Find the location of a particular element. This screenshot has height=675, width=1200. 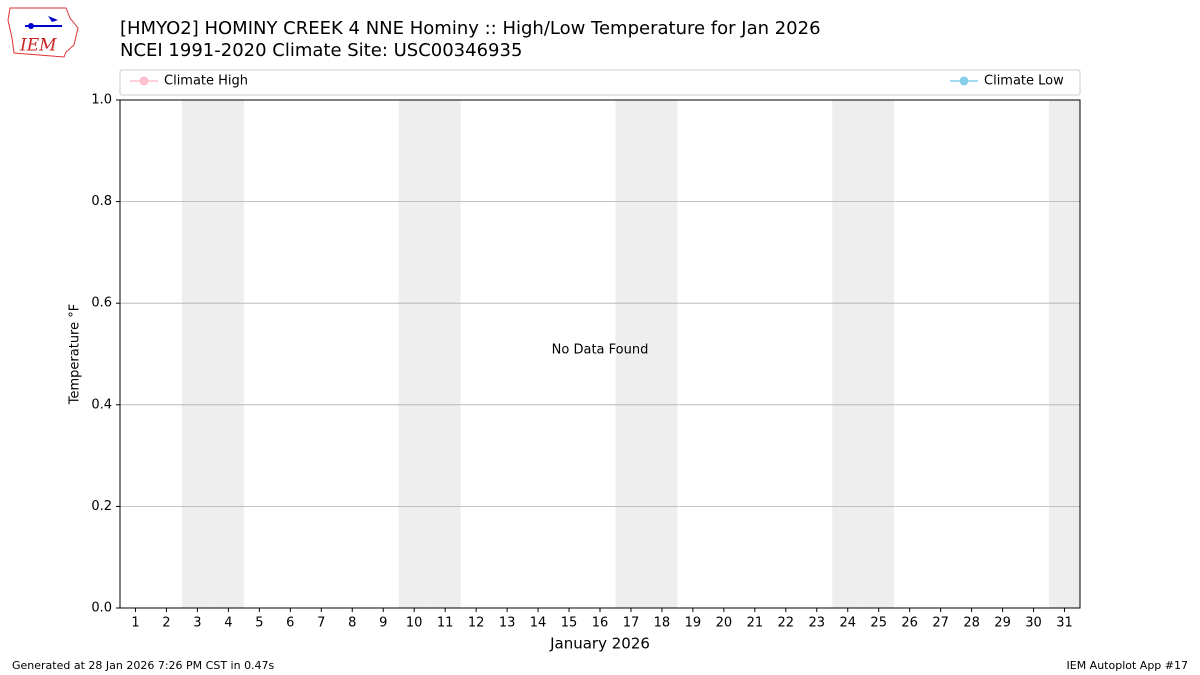

y-tick-label: 0.6 is located at coordinates (101, 303).